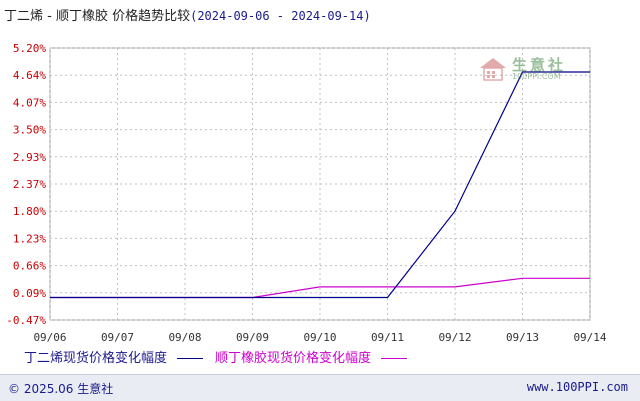 The image size is (640, 401). I want to click on y-tick-label: 3.50%, so click(29, 130).